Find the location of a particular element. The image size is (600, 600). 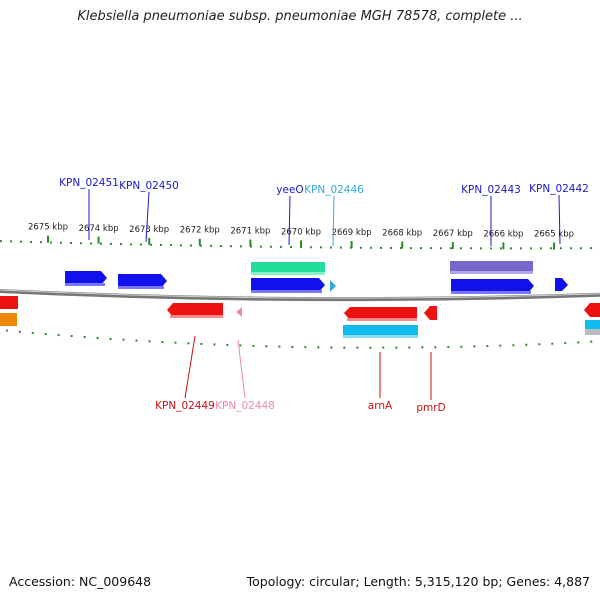

gene-label-kpn02443: KPN_02443 is located at coordinates (491, 190).